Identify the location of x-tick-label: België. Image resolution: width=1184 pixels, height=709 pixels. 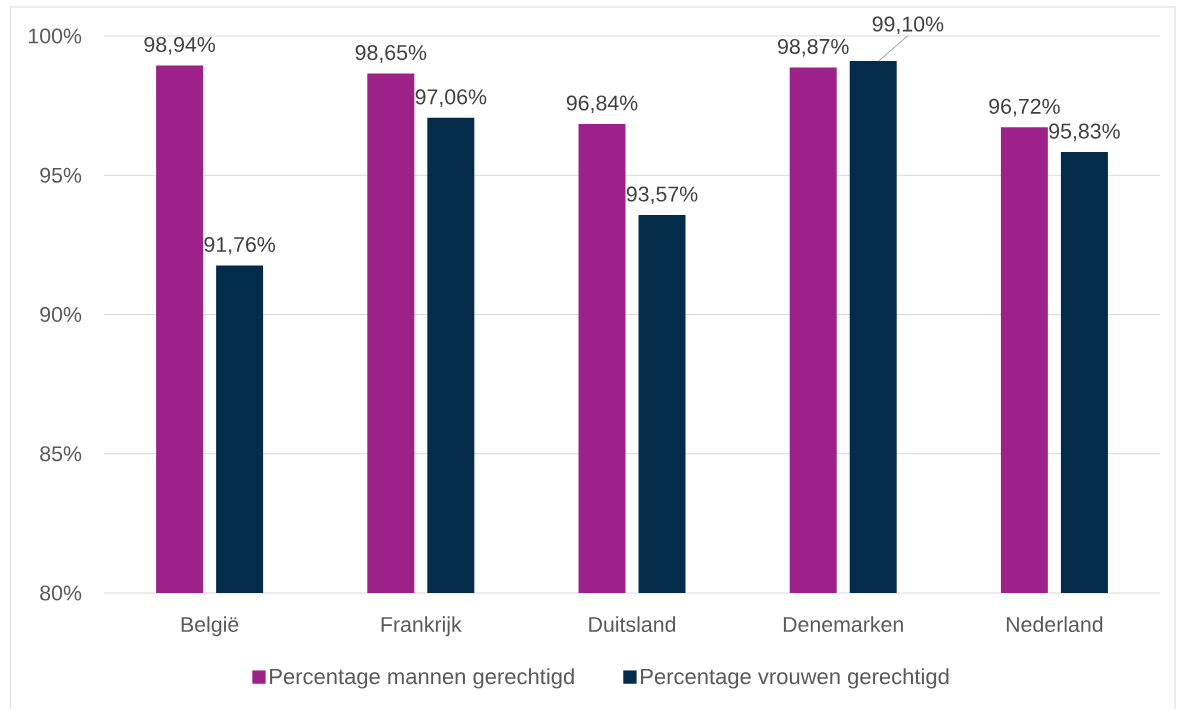
(210, 626).